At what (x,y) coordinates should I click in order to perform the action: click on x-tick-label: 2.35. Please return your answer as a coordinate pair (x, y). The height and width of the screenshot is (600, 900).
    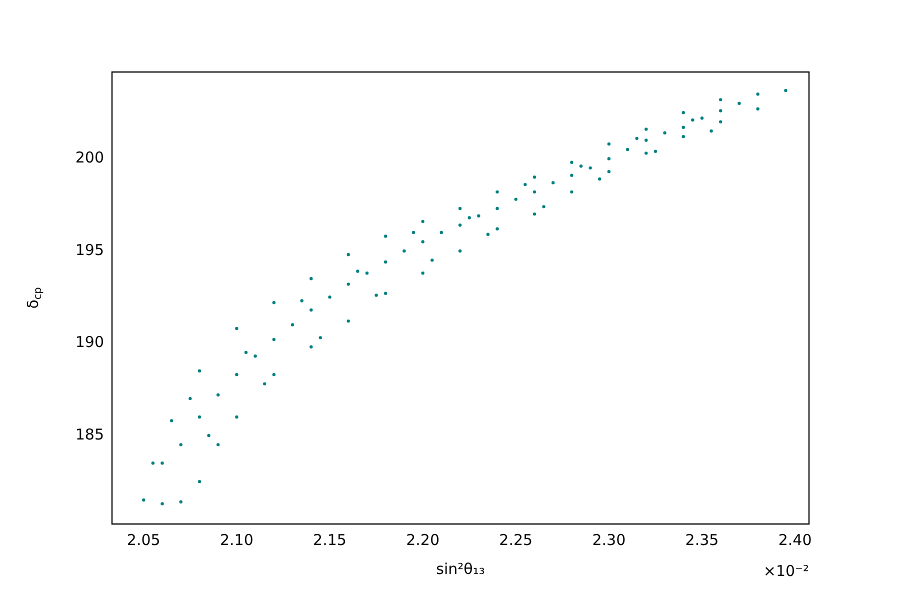
    Looking at the image, I should click on (702, 539).